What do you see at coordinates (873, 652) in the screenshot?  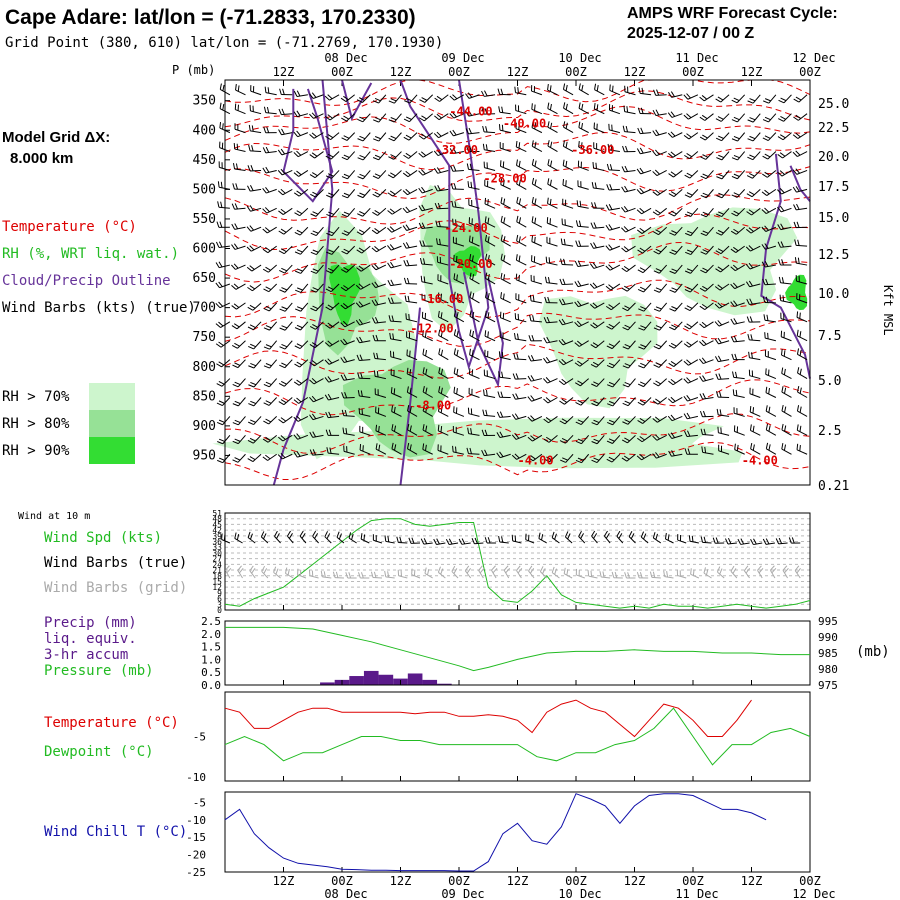 I see `pressure-units: (mb)` at bounding box center [873, 652].